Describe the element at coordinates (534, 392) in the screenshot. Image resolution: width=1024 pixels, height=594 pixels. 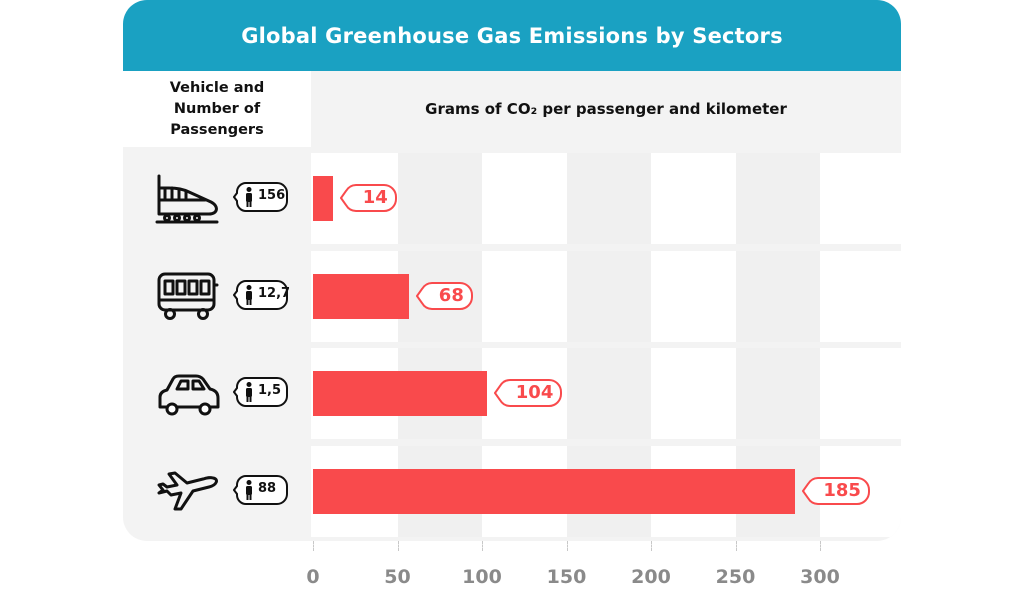
I see `value-text: 104` at that location.